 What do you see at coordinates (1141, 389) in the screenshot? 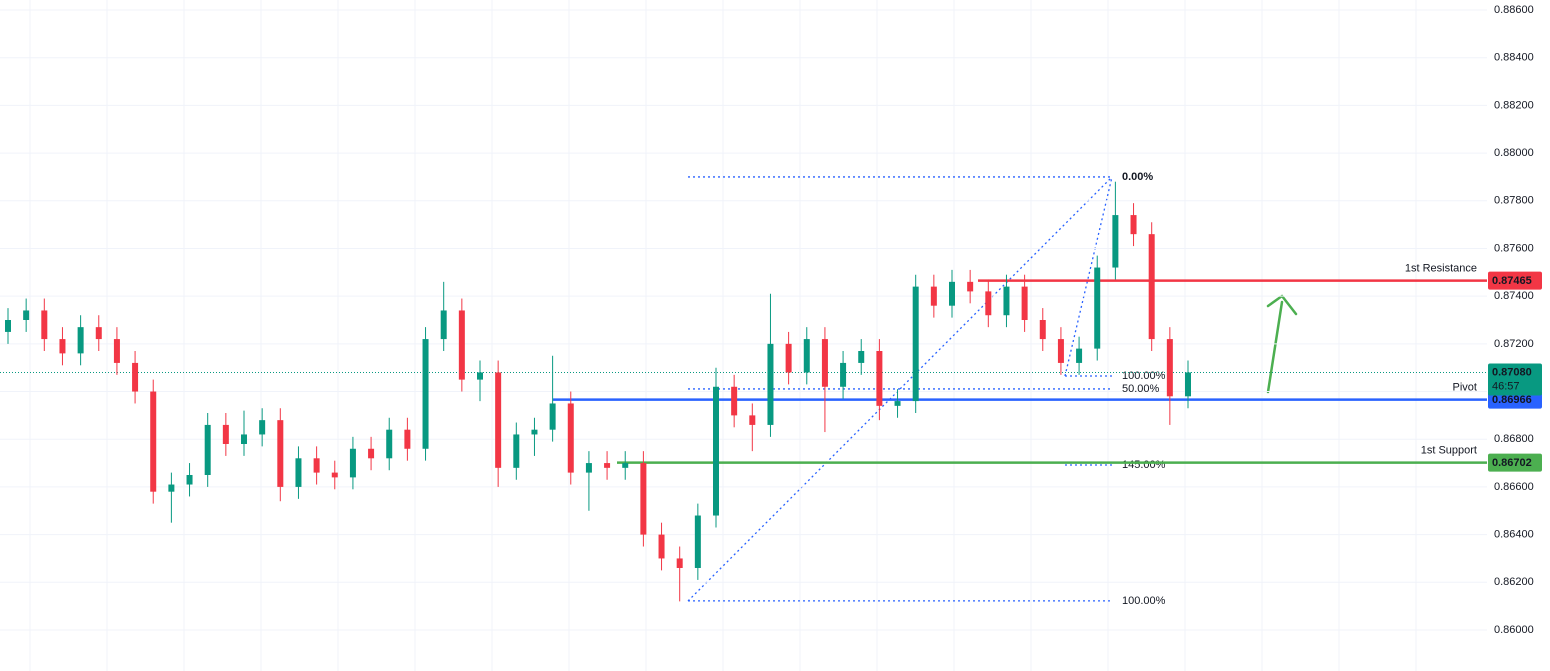
I see `fib-label: 50.00%` at bounding box center [1141, 389].